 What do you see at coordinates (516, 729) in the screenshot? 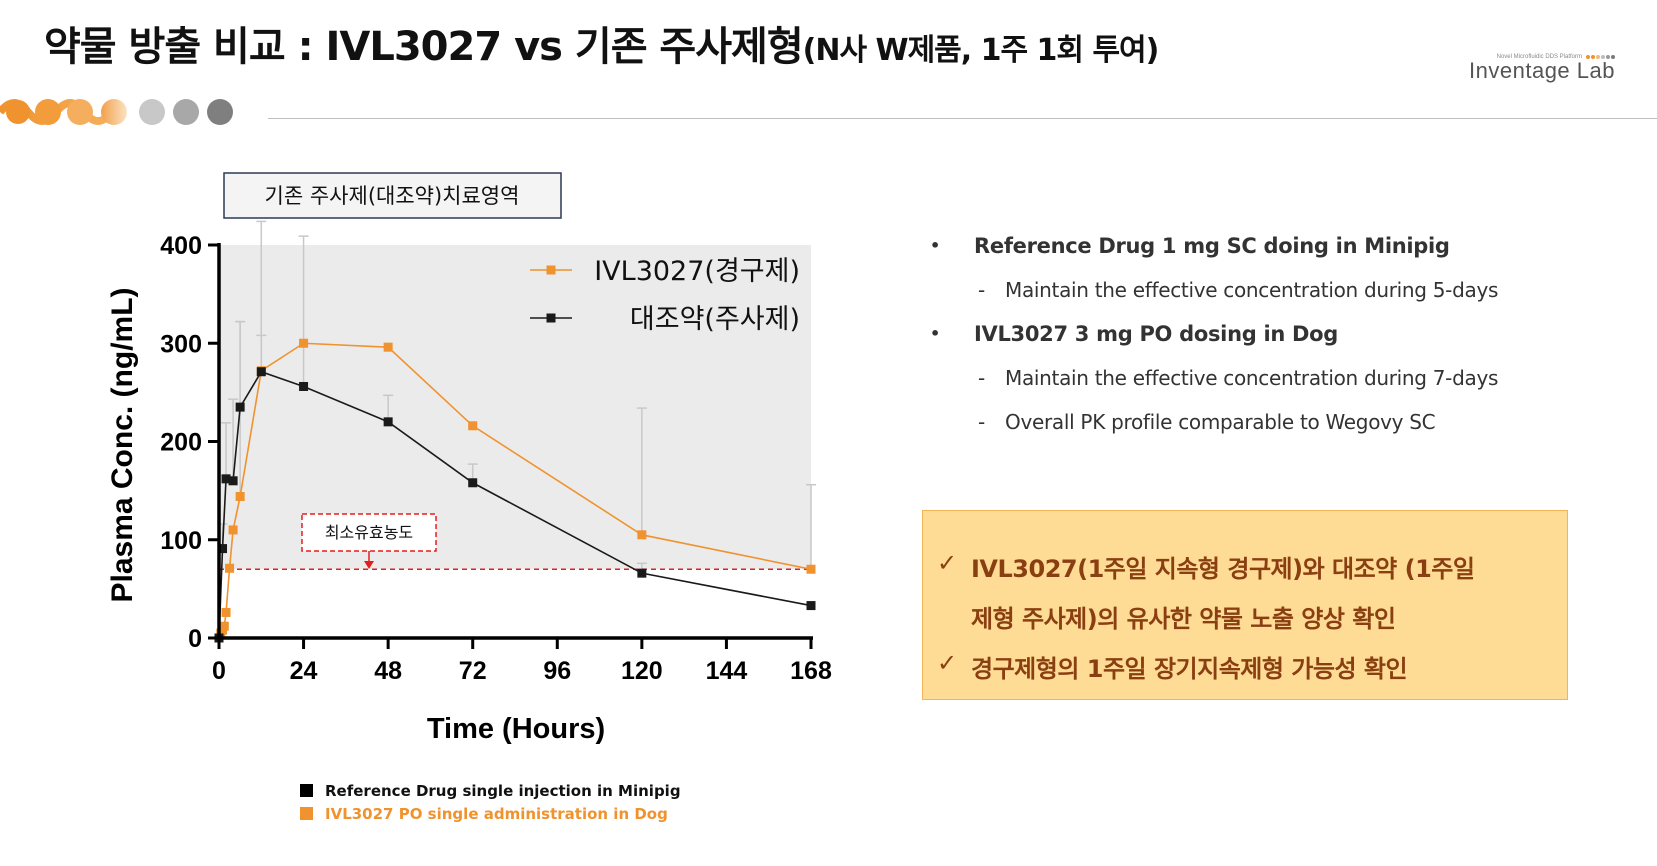
I see `x-axis-label: Time (Hours)` at bounding box center [516, 729].